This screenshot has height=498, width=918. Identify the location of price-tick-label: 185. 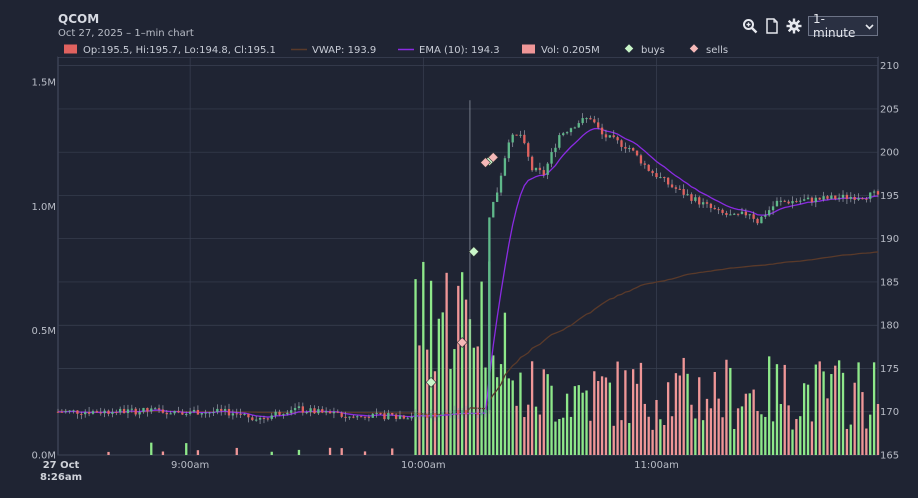
(889, 282).